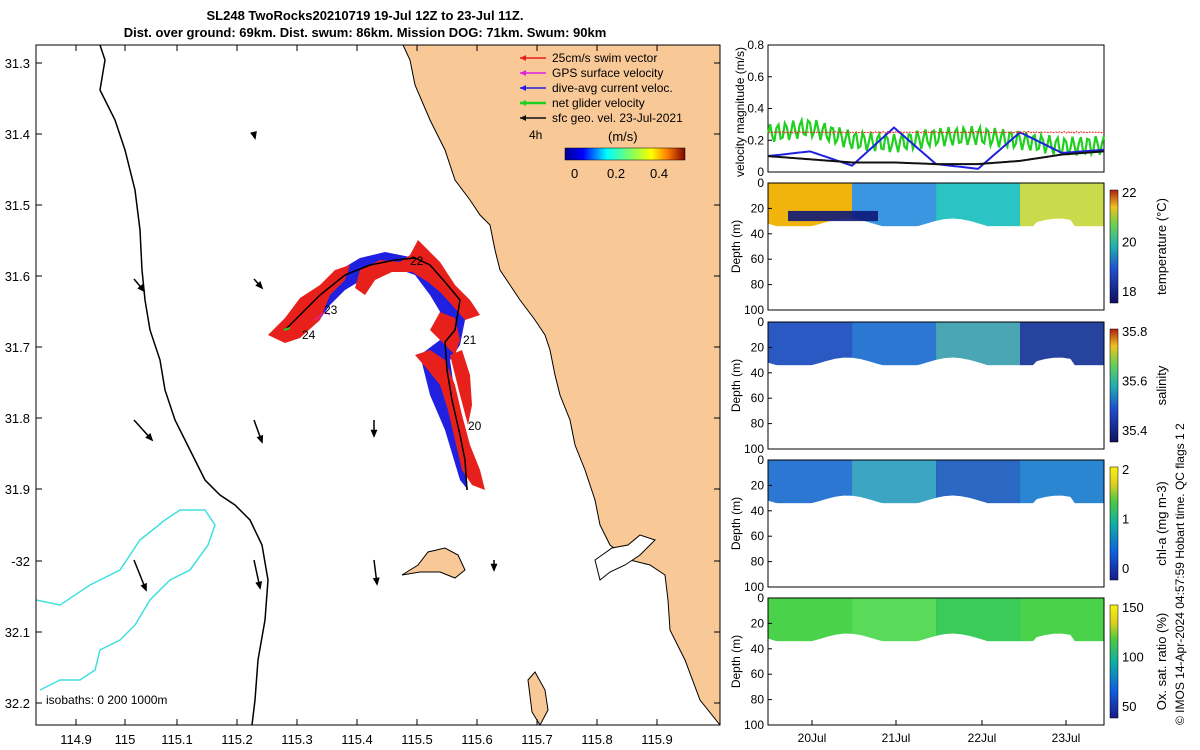  Describe the element at coordinates (612, 88) in the screenshot. I see `legend-label: dive-avg current veloc.` at that location.